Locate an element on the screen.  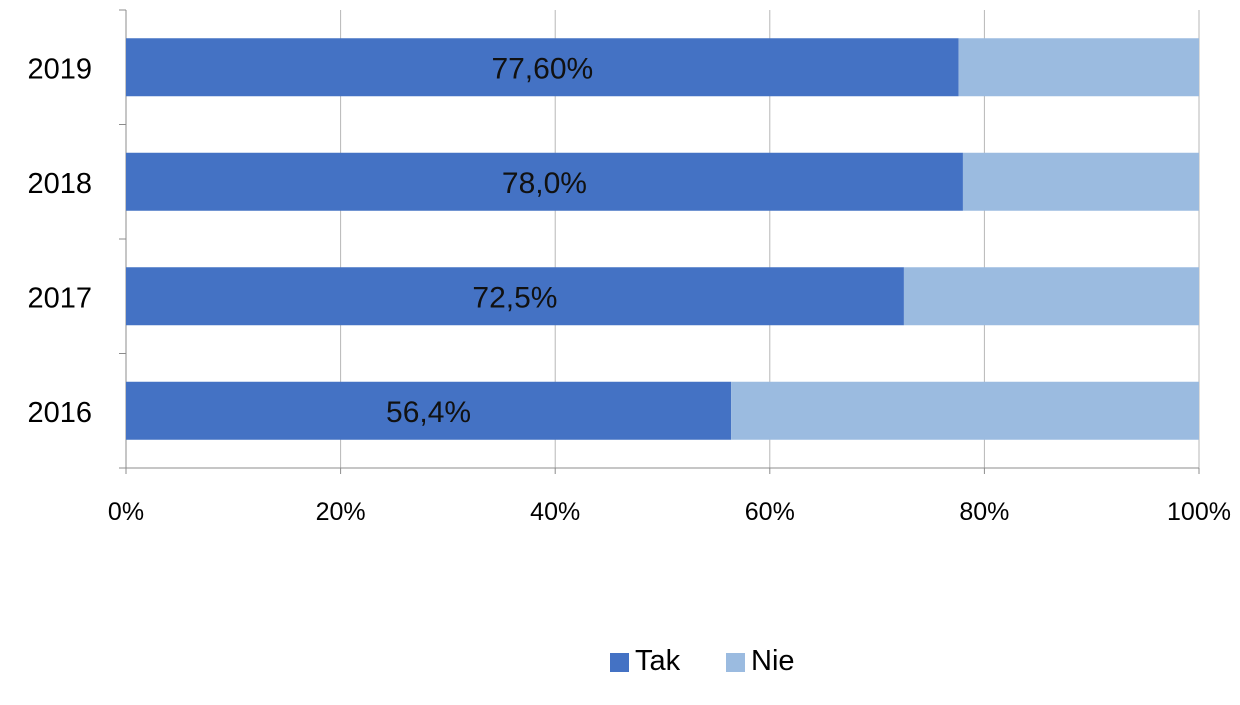
data-label-2016: 56,4% is located at coordinates (428, 412).